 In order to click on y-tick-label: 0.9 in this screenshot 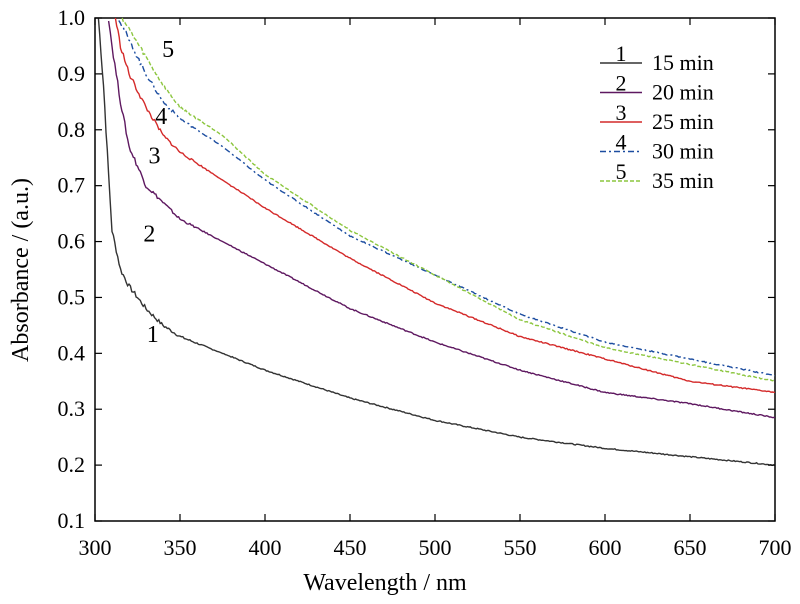, I will do `click(72, 73)`.